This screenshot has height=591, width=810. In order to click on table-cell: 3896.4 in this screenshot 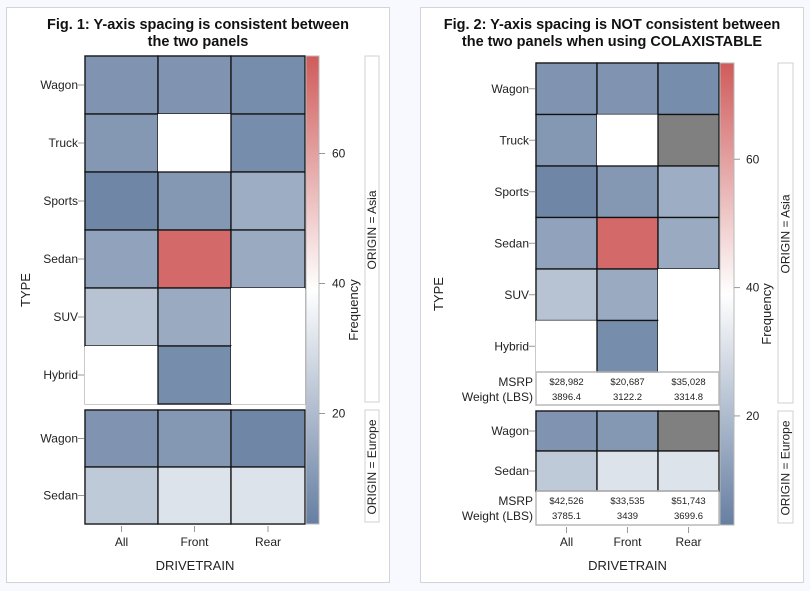, I will do `click(566, 397)`.